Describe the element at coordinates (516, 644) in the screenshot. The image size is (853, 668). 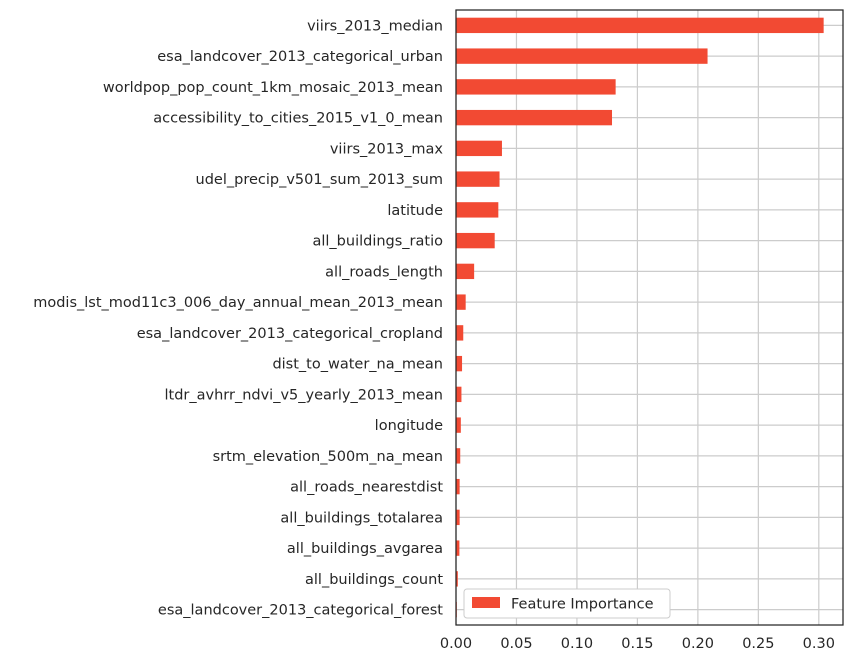
I see `x-tick-label: 0.05` at that location.